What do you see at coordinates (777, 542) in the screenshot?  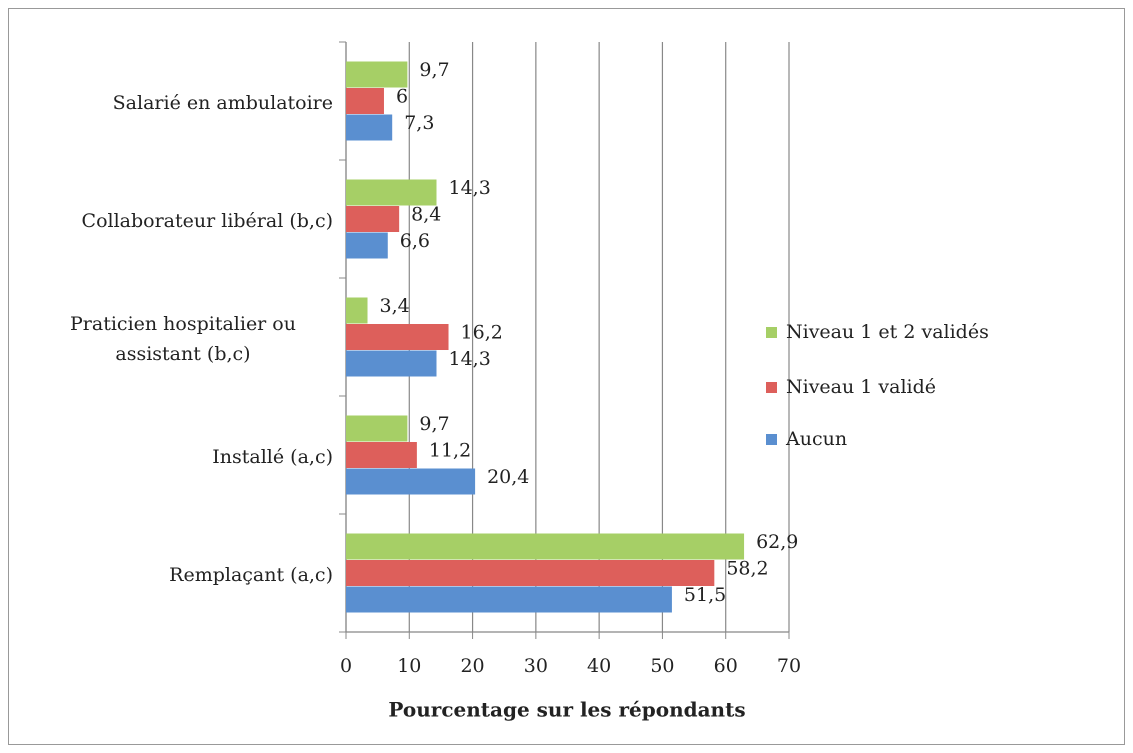 I see `value-label: 62,9` at bounding box center [777, 542].